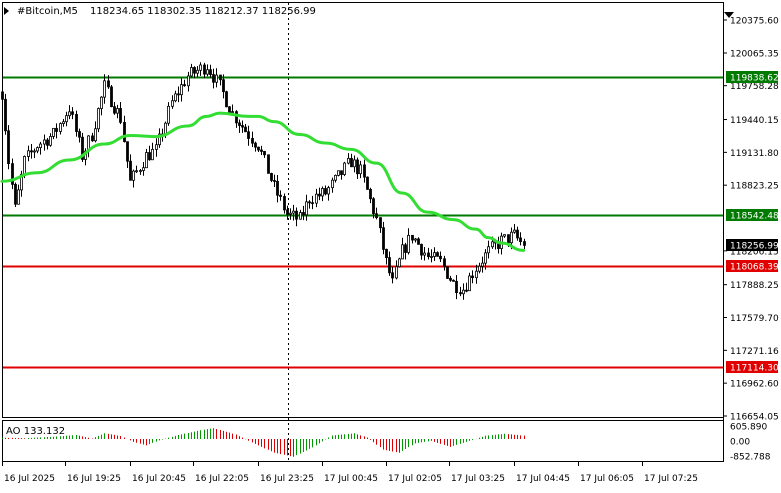 The image size is (781, 493). Describe the element at coordinates (543, 479) in the screenshot. I see `time-tick-label: 17 Jul 04:45` at that location.